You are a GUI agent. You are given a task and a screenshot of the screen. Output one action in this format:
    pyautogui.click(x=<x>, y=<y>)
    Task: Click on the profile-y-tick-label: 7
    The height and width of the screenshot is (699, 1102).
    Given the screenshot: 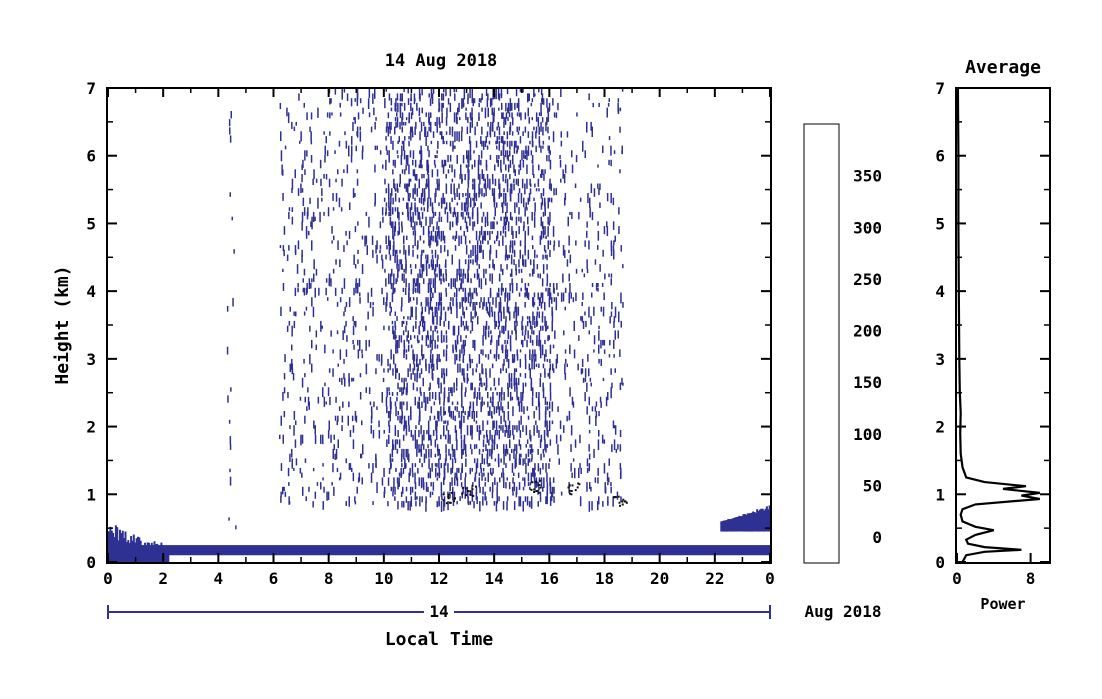 What is the action you would take?
    pyautogui.click(x=940, y=88)
    